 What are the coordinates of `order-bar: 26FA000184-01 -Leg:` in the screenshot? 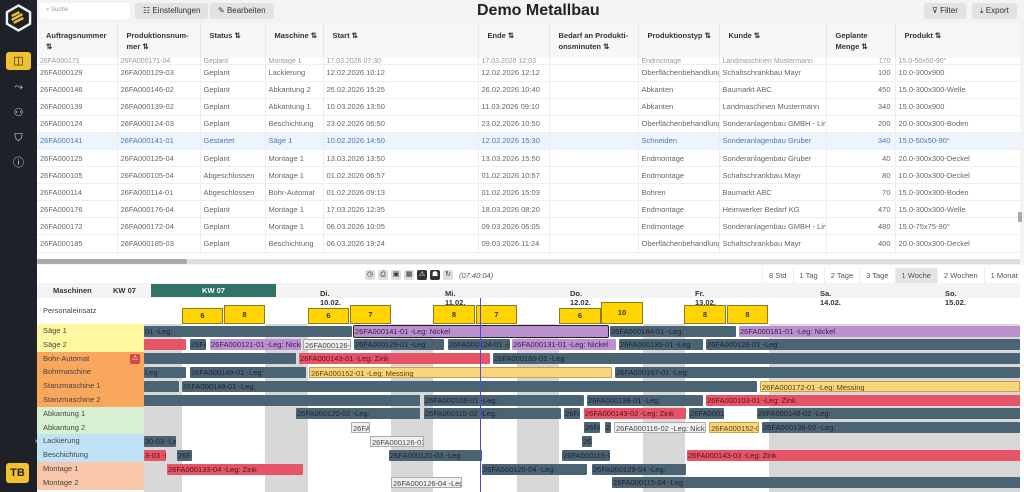 It's located at (673, 331).